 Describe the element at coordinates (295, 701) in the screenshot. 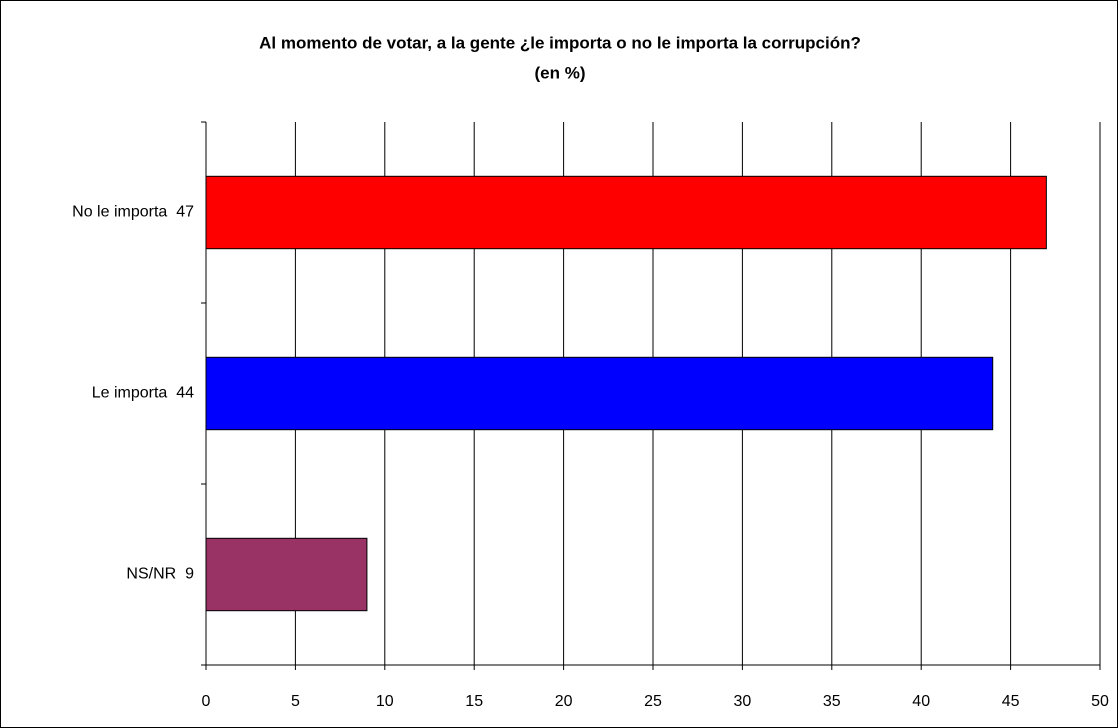

I see `x-tick-label: 5` at that location.